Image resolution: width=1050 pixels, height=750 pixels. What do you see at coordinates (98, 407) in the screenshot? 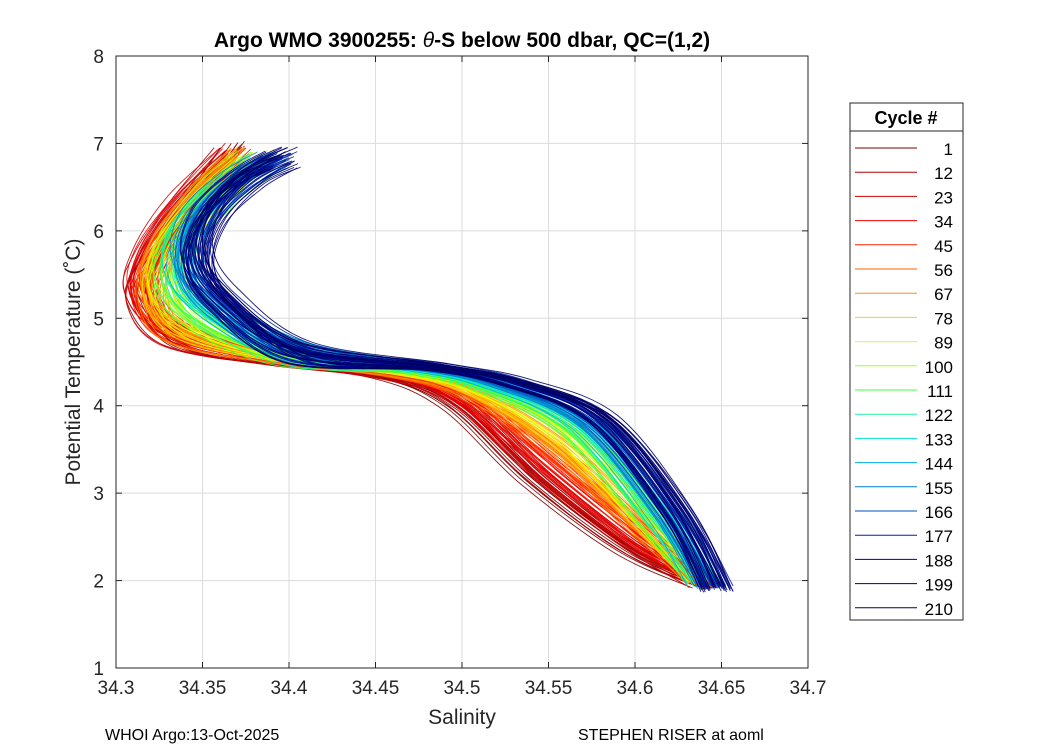
I see `y-tick-label: 4` at bounding box center [98, 407].